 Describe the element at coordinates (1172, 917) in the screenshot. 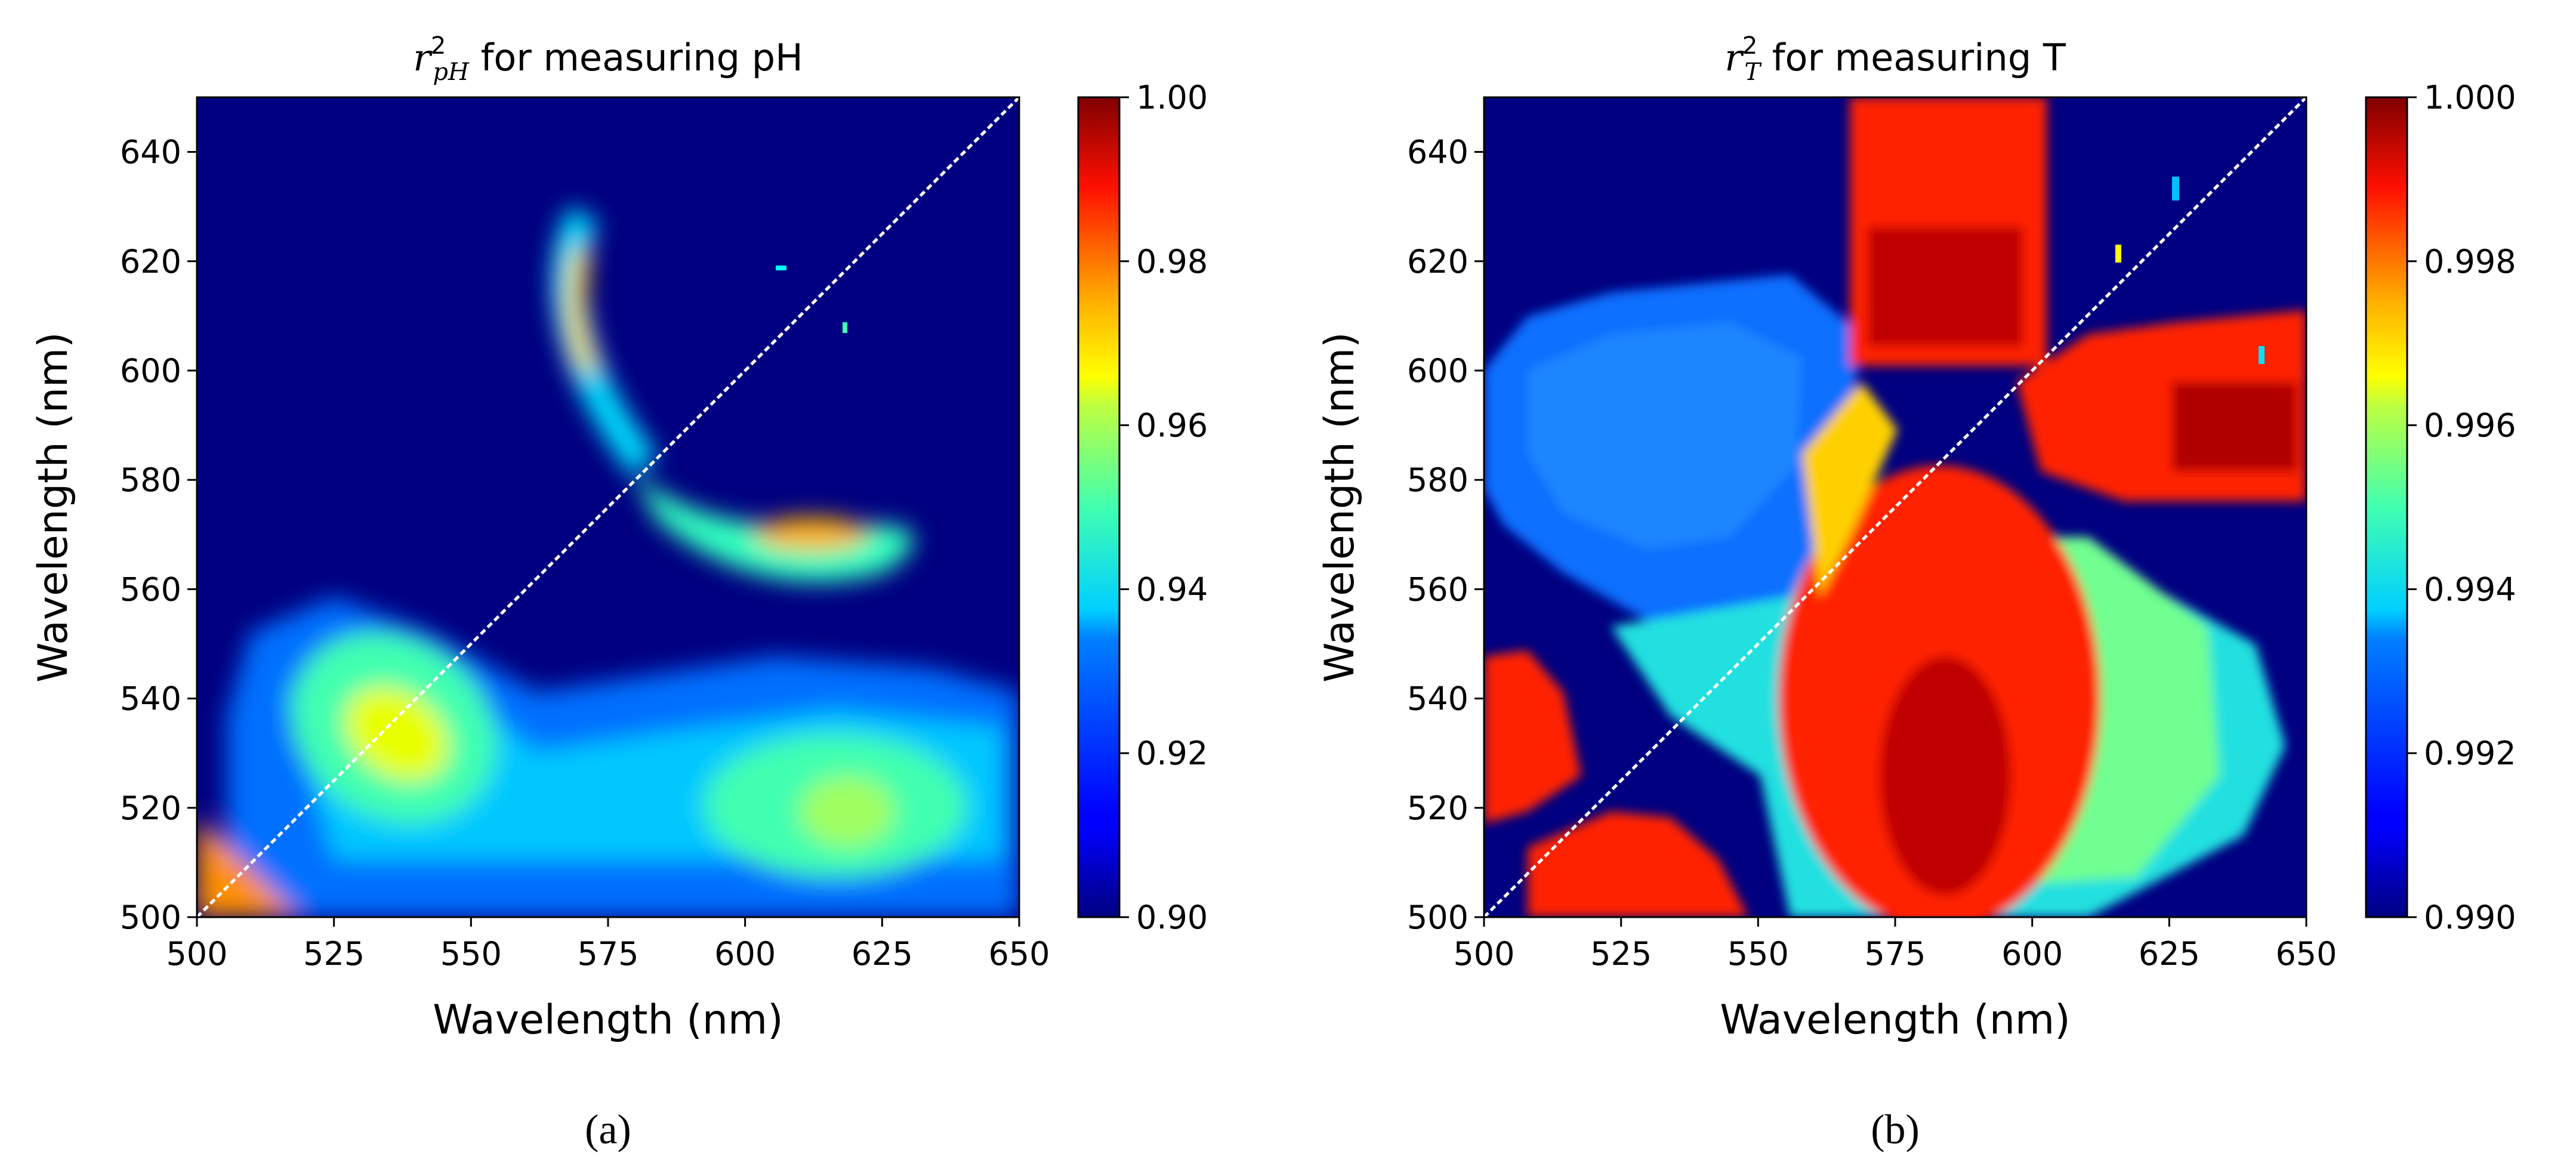

I see `colorbar-tick-label: 0.90` at that location.